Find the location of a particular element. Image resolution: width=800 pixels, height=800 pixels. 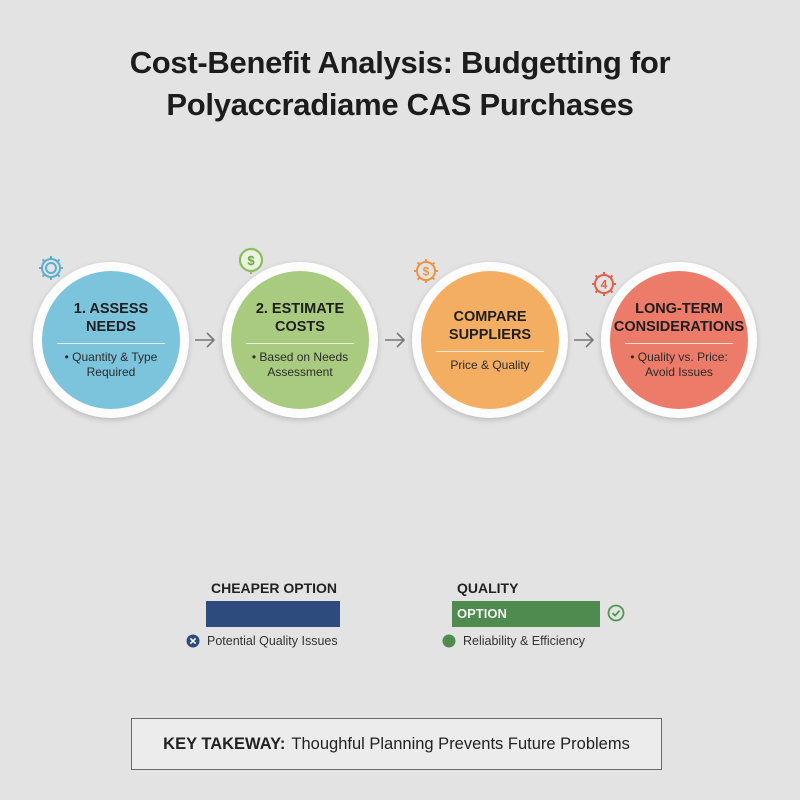

step-compare-suppliers: Compare Suppliers Price & Quality is located at coordinates (490, 340).